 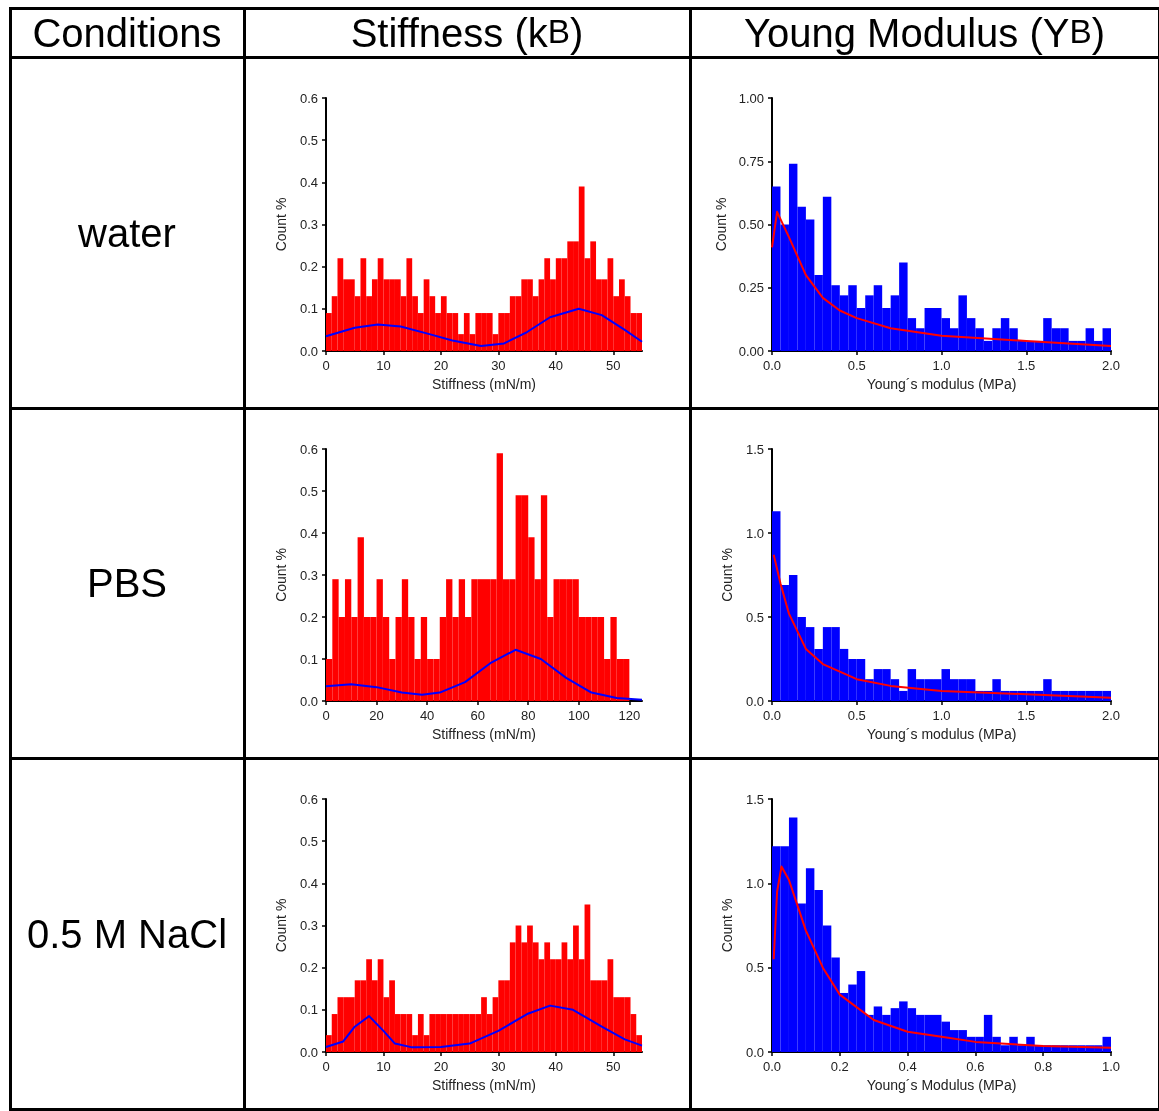 What do you see at coordinates (907, 1066) in the screenshot?
I see `x-tick-label: 0.4` at bounding box center [907, 1066].